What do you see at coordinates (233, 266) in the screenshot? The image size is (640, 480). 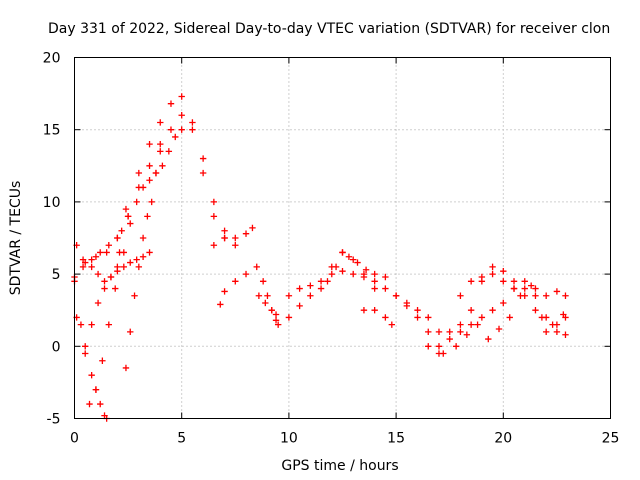 I see `series-arc-h` at bounding box center [233, 266].